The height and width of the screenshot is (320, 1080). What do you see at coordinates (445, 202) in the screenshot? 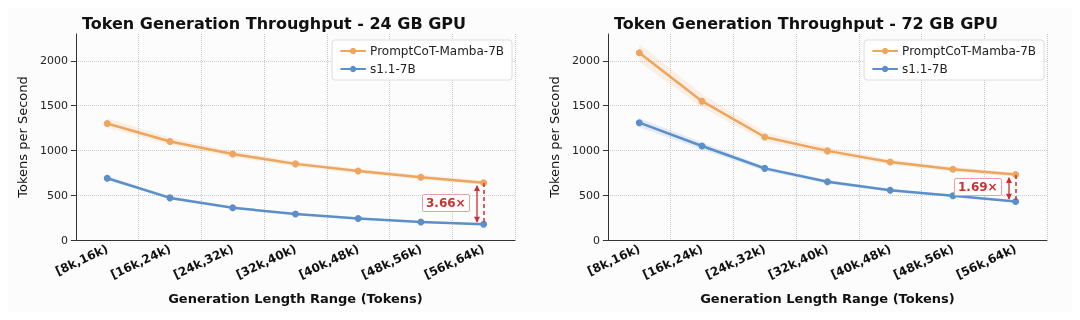
I see `annotation: 3.66×` at bounding box center [445, 202].